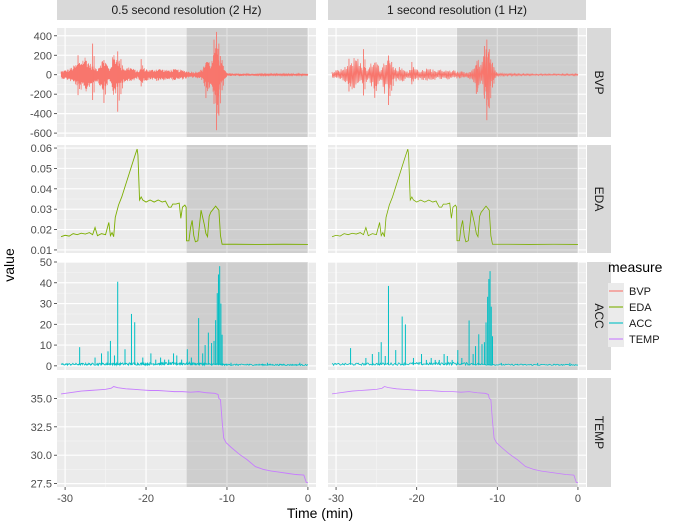 The height and width of the screenshot is (526, 700). I want to click on y-tick-label: 0.06, so click(41, 149).